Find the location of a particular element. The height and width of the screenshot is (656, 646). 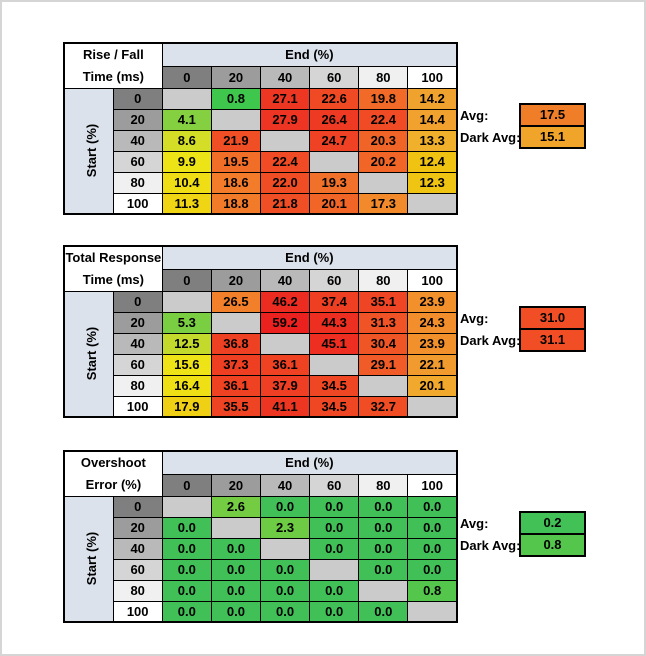

start-group-label: Start (%) is located at coordinates (88, 354).